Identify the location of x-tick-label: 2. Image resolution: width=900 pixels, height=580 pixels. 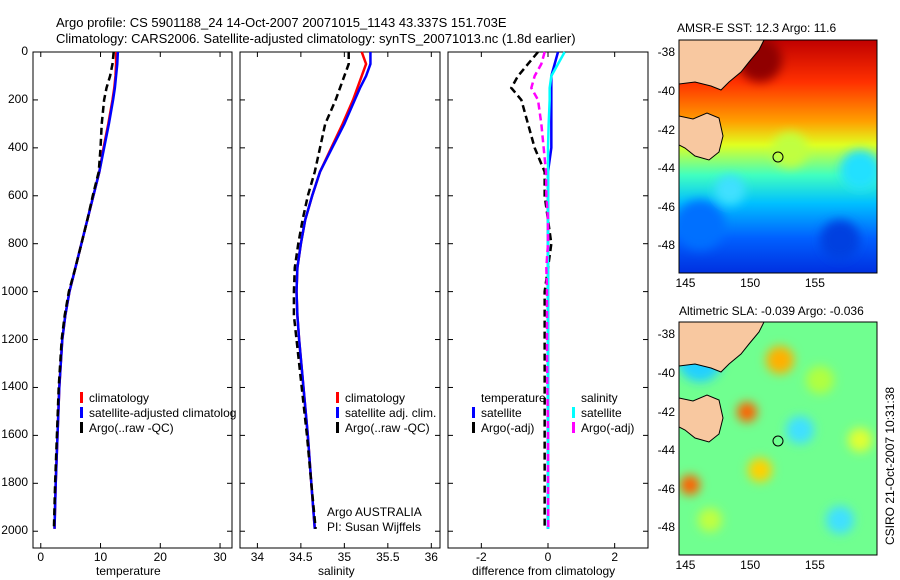
(614, 557).